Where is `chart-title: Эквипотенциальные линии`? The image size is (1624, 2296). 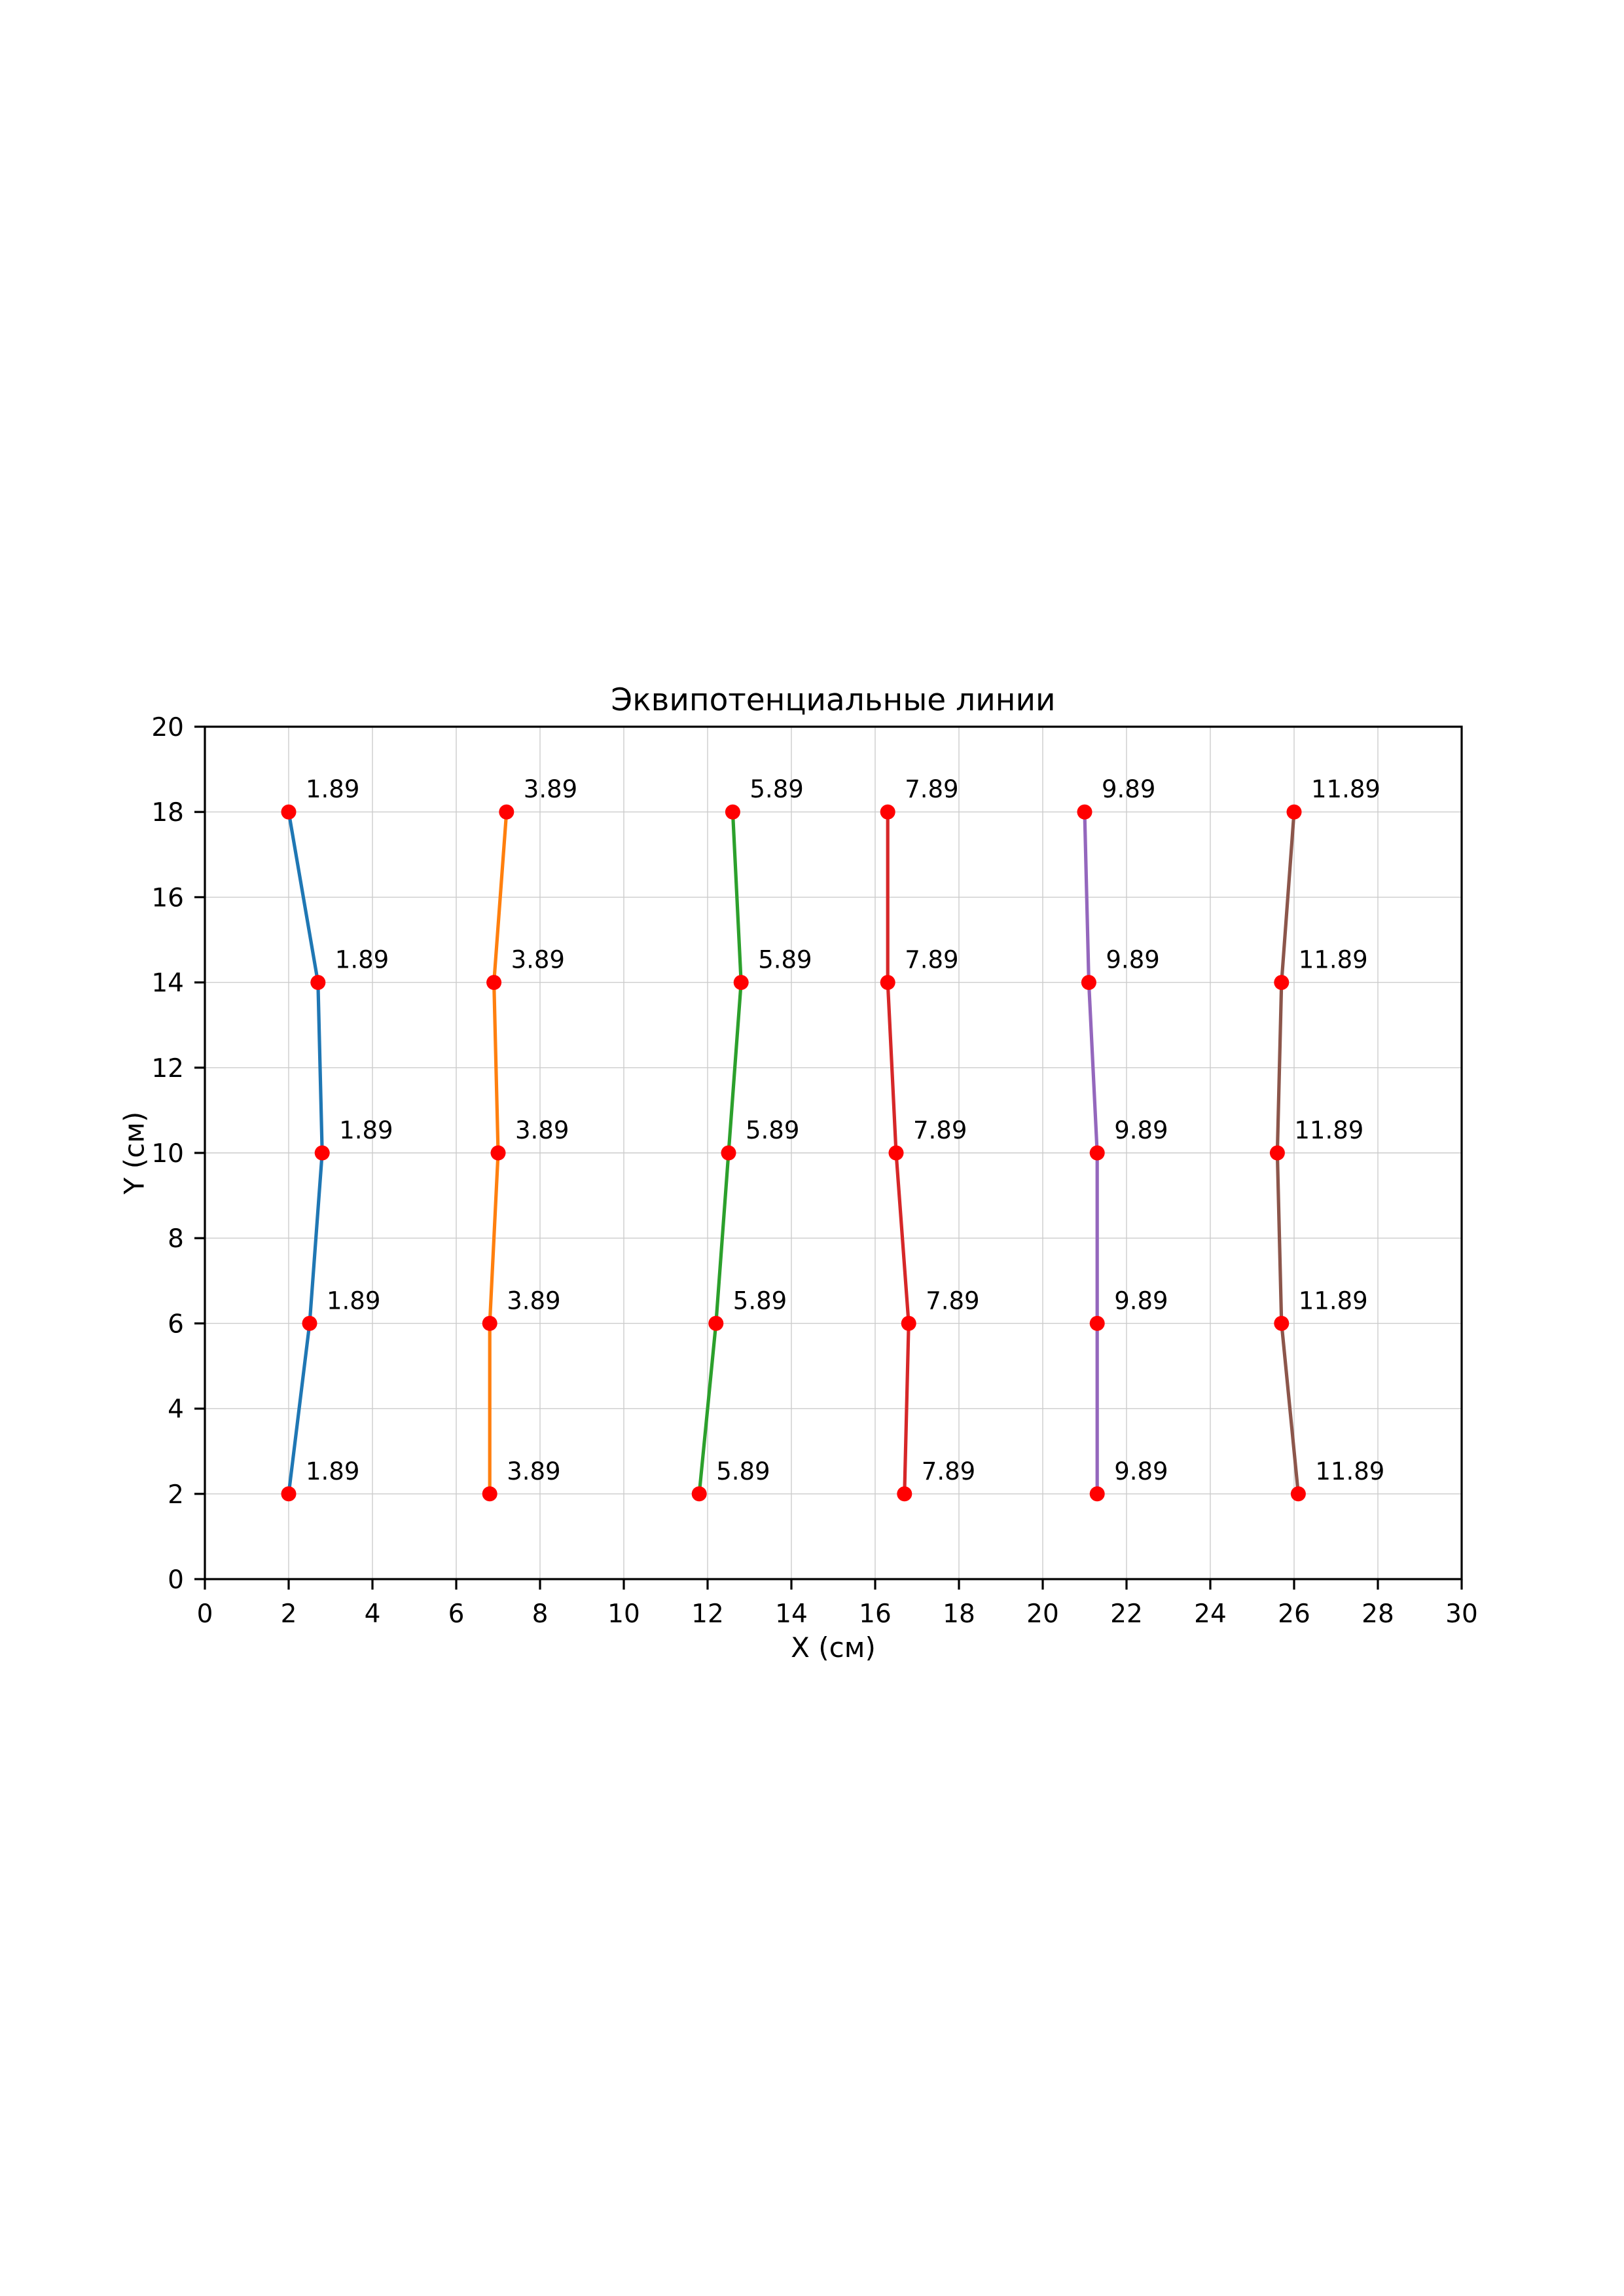
chart-title: Эквипотенциальные линии is located at coordinates (833, 700).